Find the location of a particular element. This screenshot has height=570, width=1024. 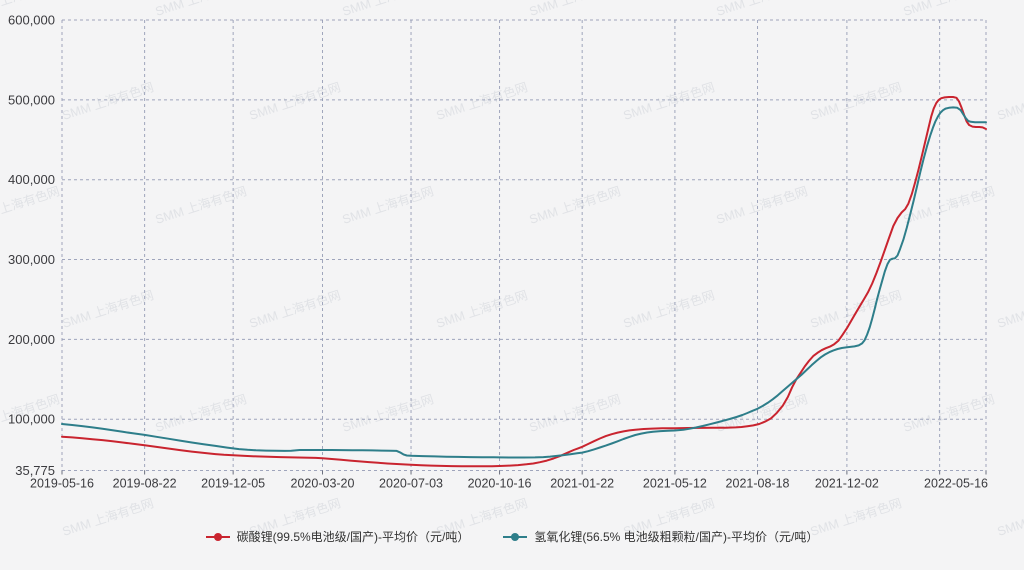

legend-item-lithium-hydroxide: 氢氧化锂(56.5% 电池级粗颗粒/国产)-平均价（元/吨） is located at coordinates (660, 537).